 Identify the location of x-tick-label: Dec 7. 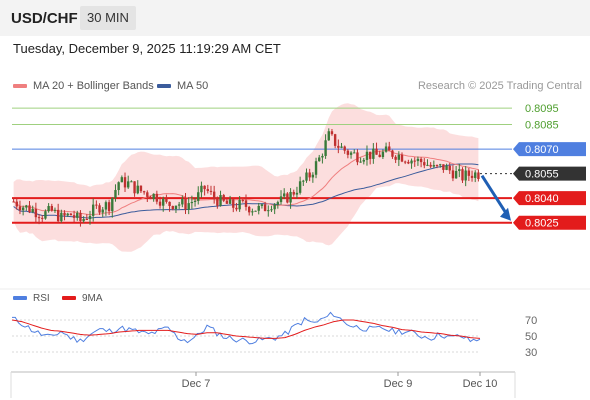
(196, 384).